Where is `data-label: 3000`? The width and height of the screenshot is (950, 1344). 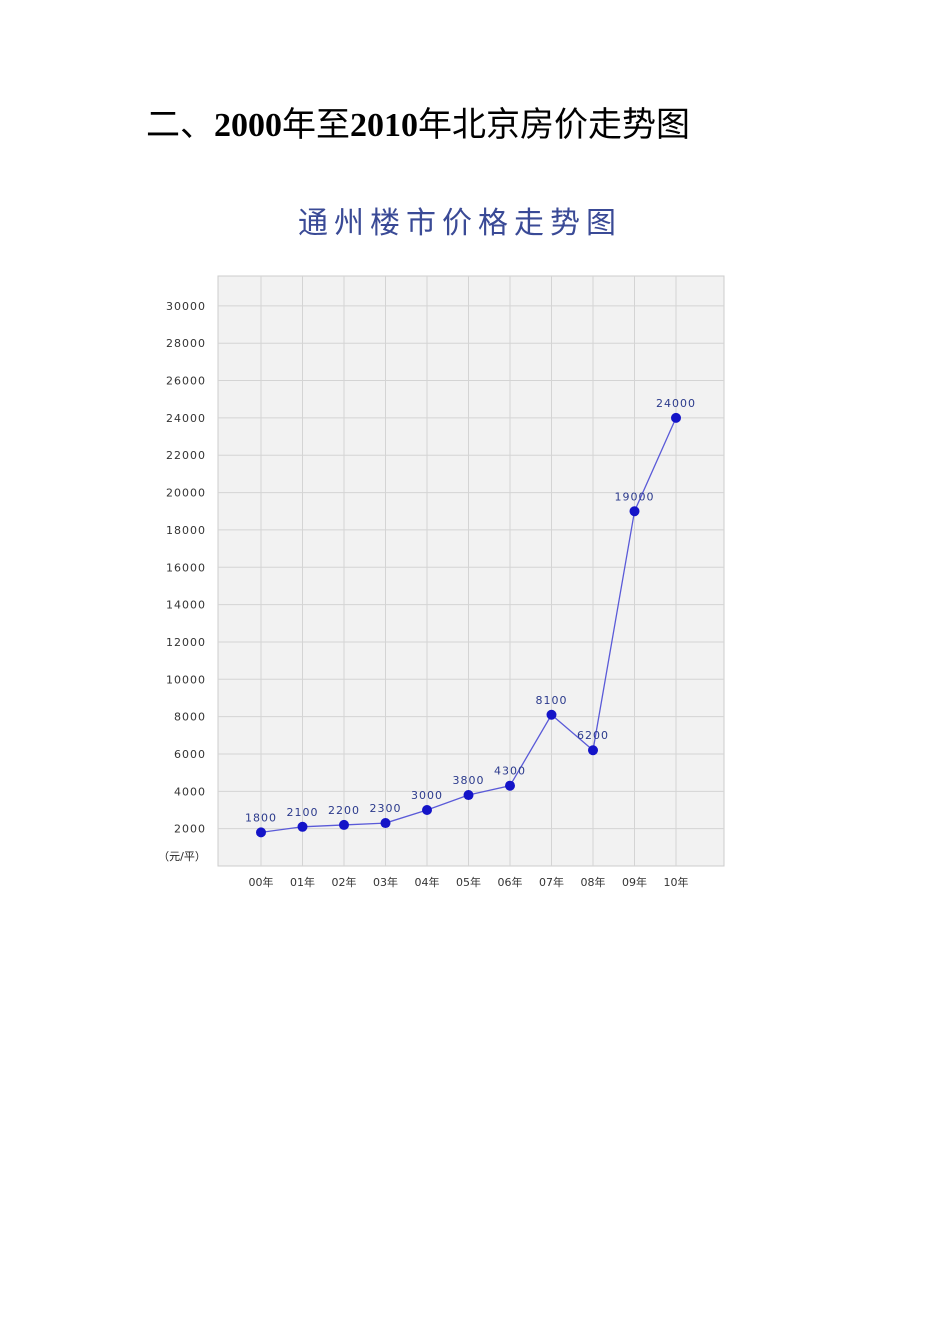 data-label: 3000 is located at coordinates (427, 795).